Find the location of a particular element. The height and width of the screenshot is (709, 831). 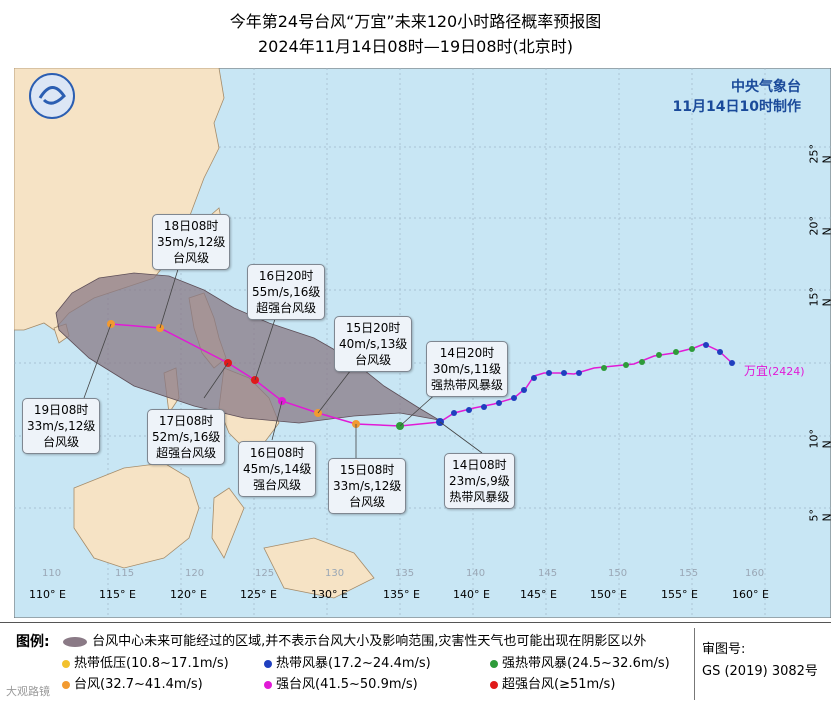

grid-mark: 160 is located at coordinates (754, 573).